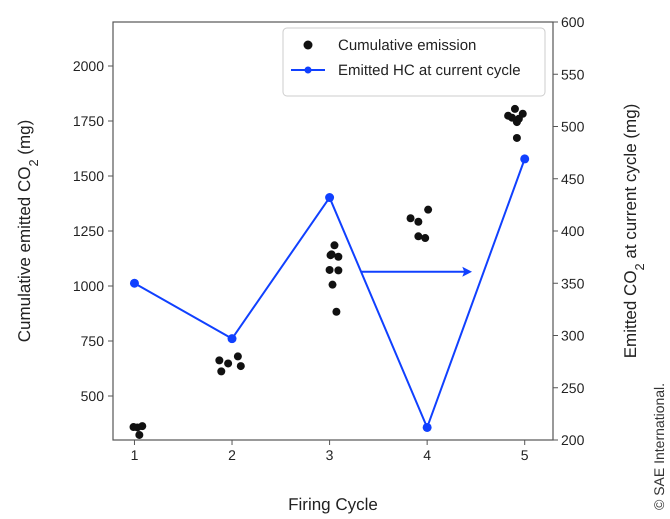 Image resolution: width=670 pixels, height=519 pixels. Describe the element at coordinates (659, 446) in the screenshot. I see `text: © SAE International.` at that location.